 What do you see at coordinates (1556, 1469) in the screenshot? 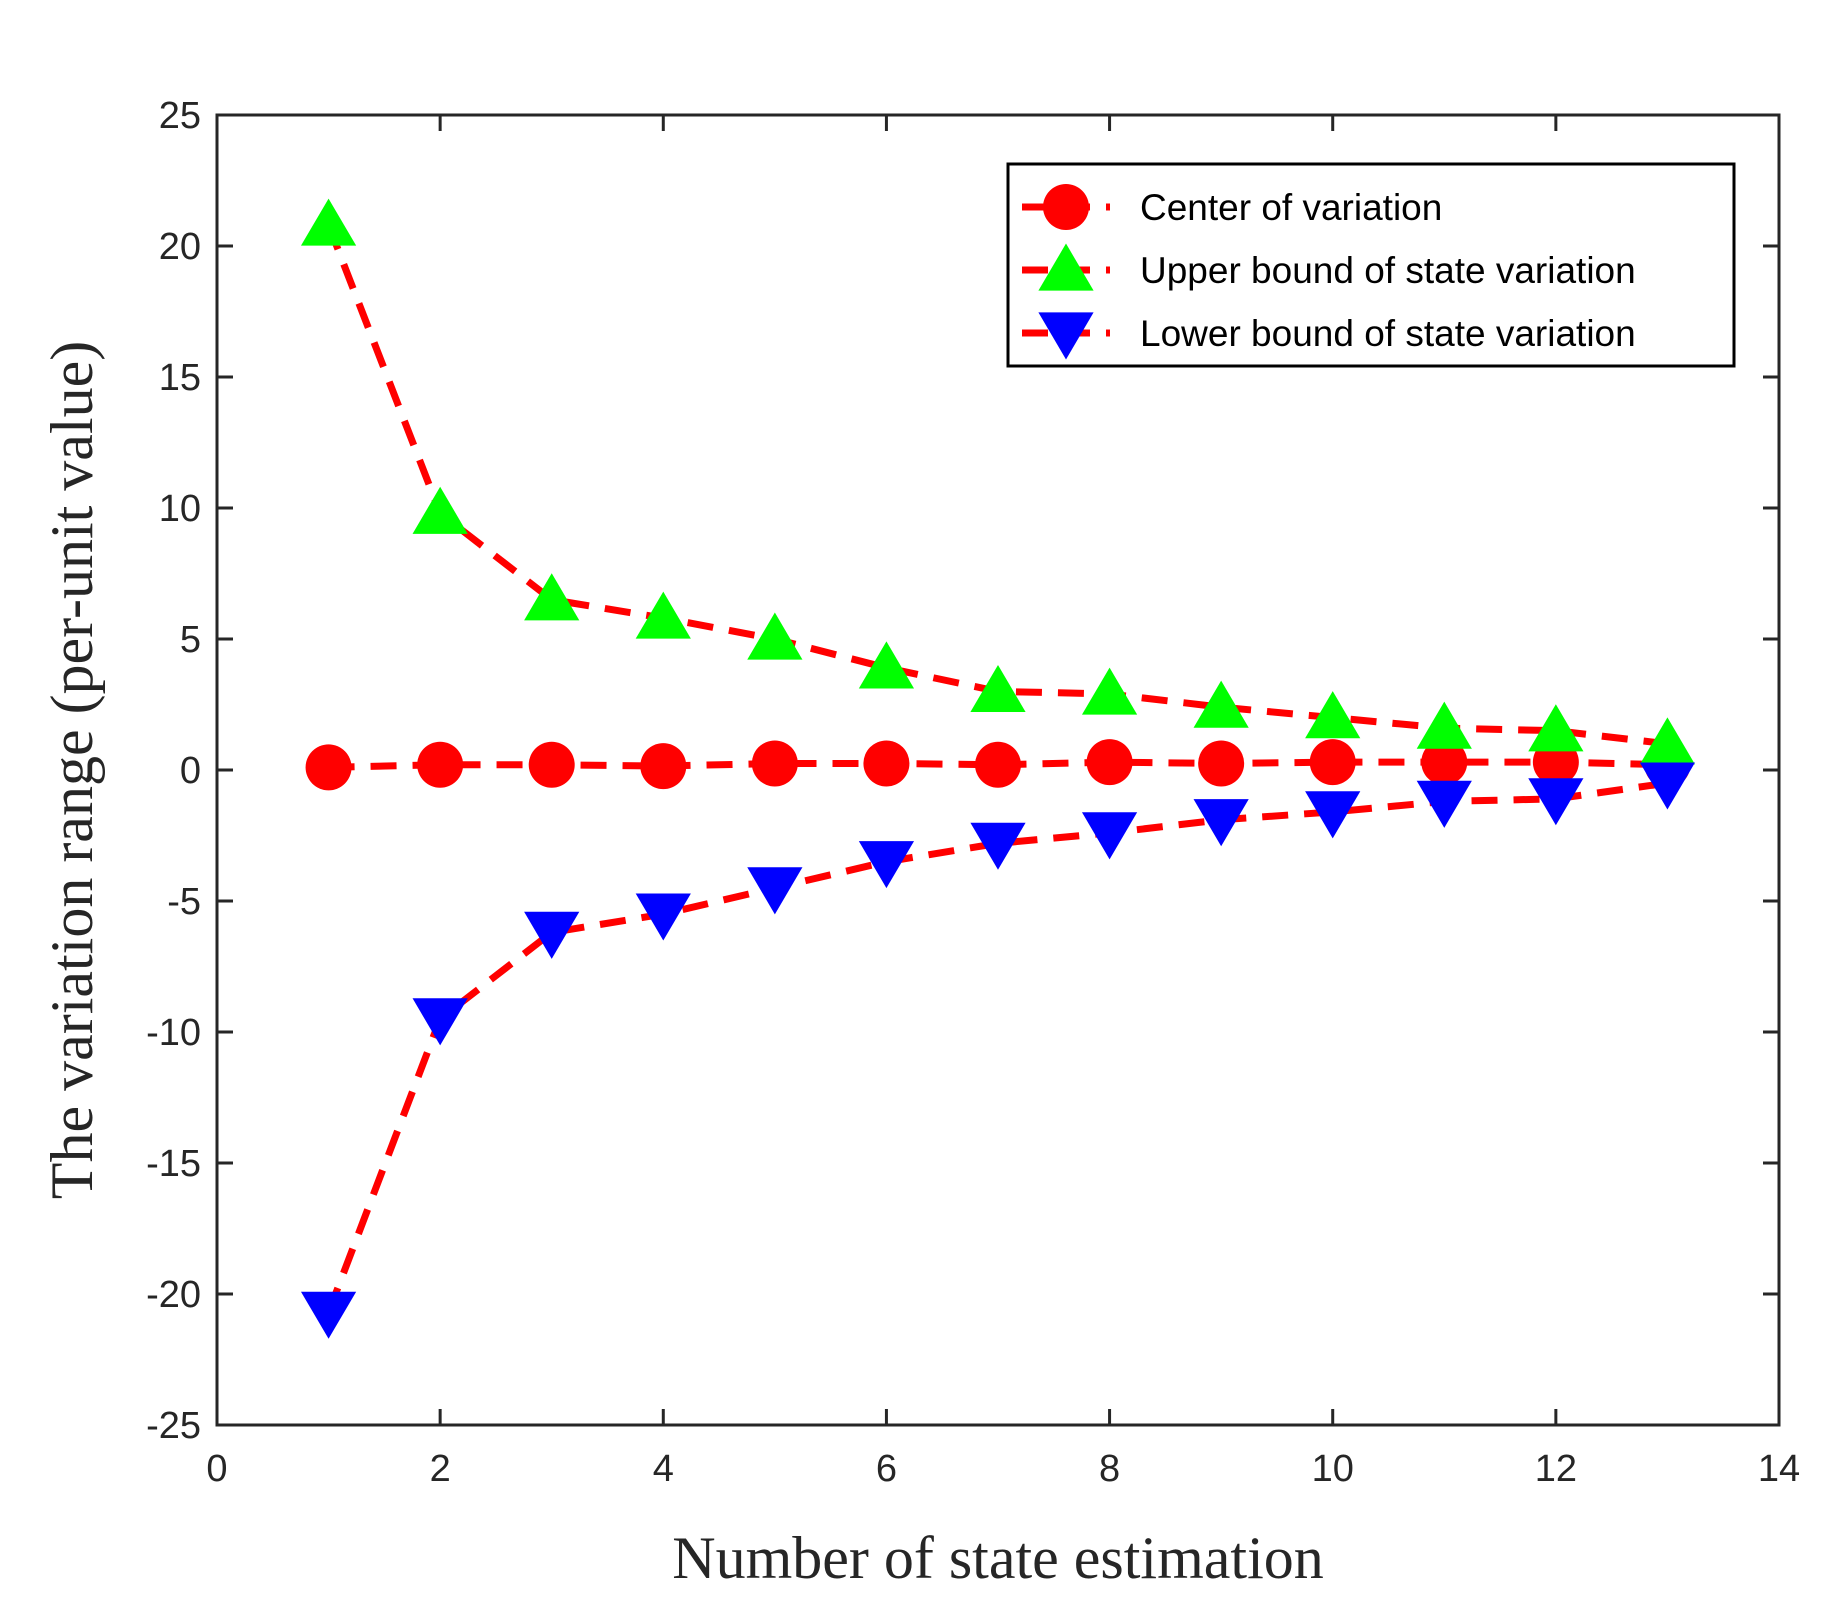
I see `x-tick-label: 12` at bounding box center [1556, 1469].